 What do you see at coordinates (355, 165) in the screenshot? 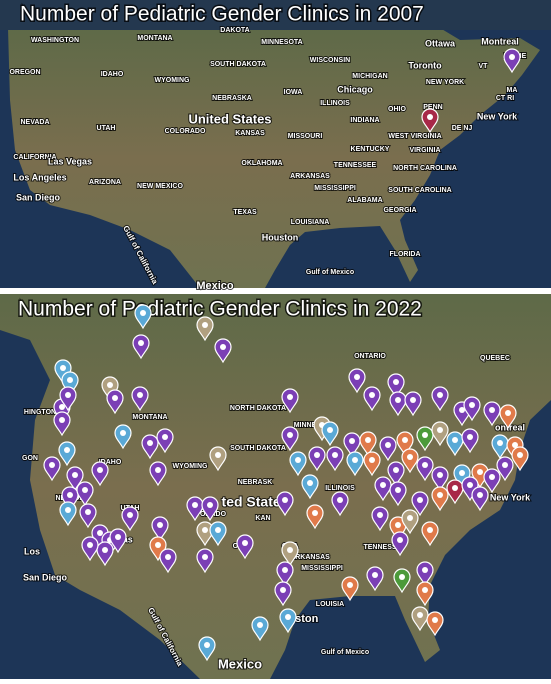
I see `place-label: TENNESSEE` at bounding box center [355, 165].